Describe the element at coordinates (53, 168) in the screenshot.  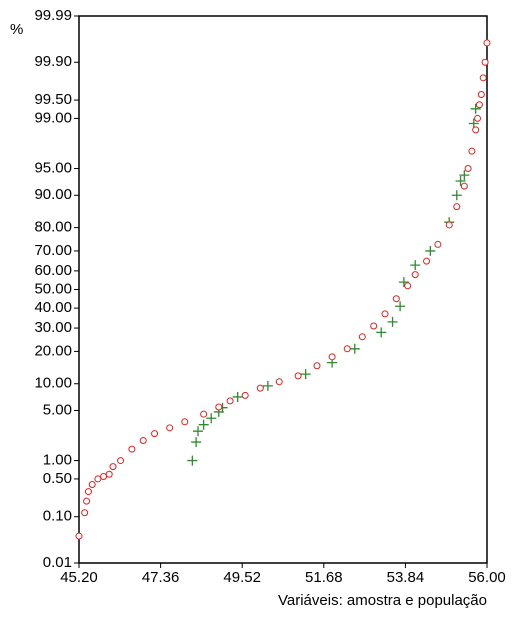
I see `y-tick-label: 95.00` at that location.